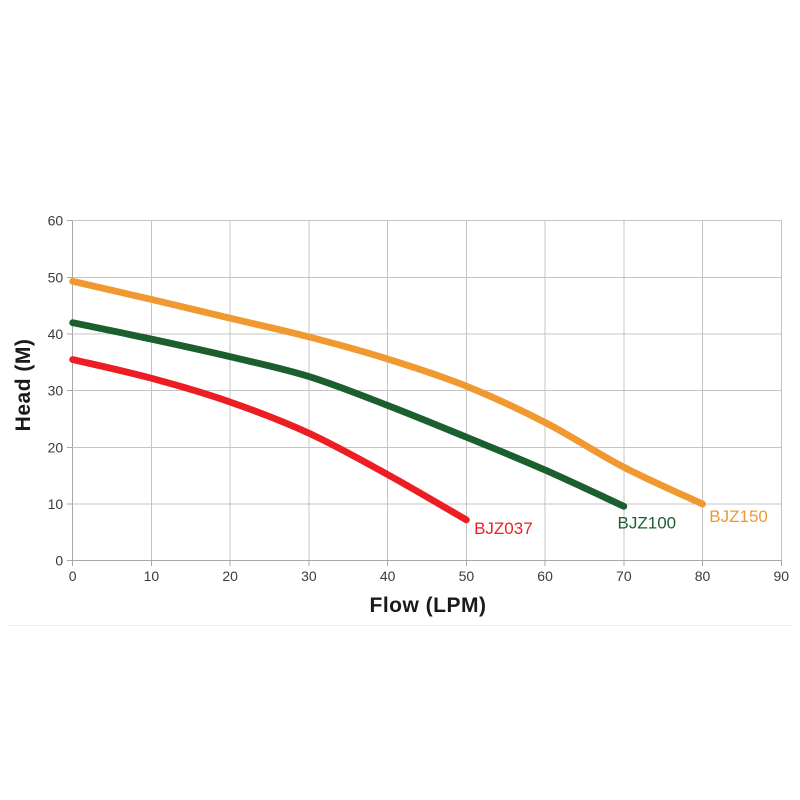  What do you see at coordinates (56, 391) in the screenshot?
I see `y-tick-label: 30` at bounding box center [56, 391].